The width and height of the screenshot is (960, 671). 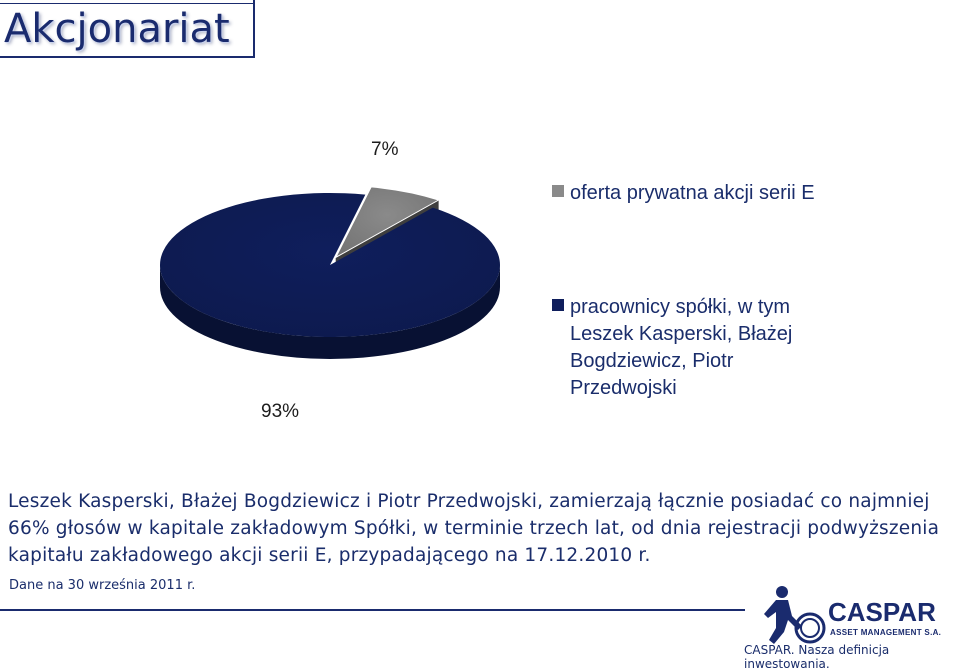 I want to click on footer-rule, so click(x=372, y=610).